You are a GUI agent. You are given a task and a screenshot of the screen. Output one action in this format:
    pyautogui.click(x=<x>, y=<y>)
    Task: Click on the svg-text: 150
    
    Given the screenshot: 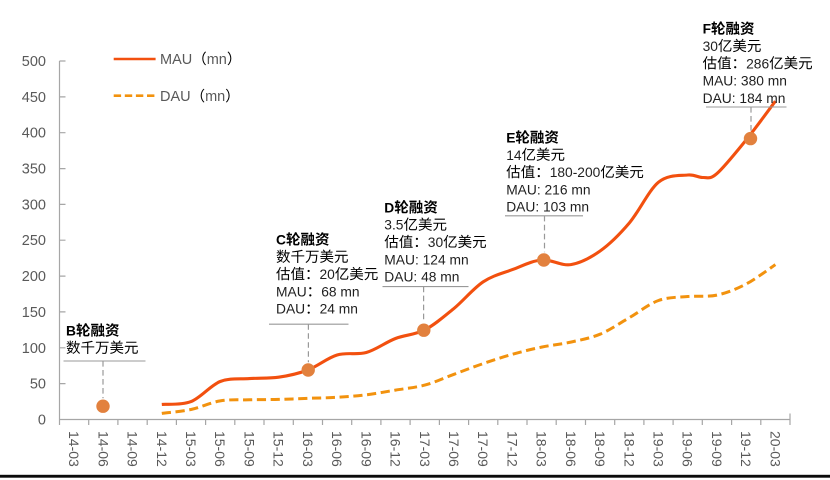 What is the action you would take?
    pyautogui.click(x=34, y=313)
    